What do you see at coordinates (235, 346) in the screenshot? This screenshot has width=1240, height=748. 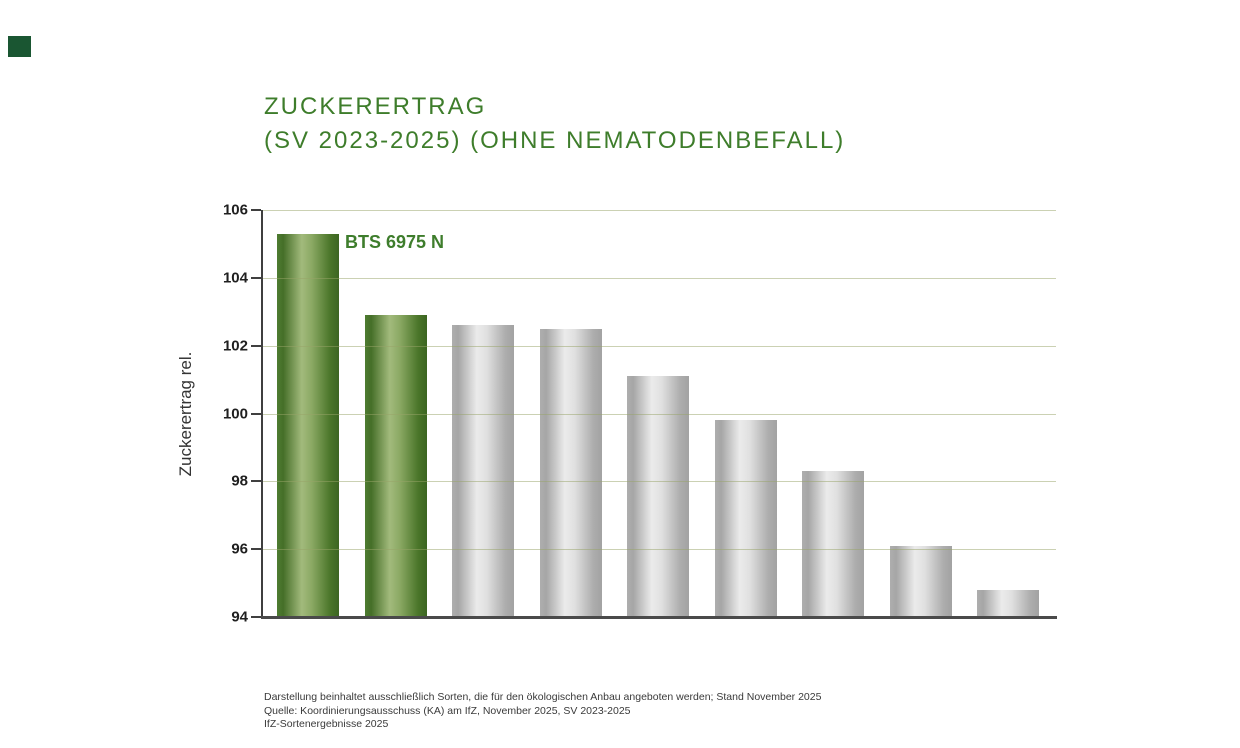 I see `y-tick-label: 102` at bounding box center [235, 346].